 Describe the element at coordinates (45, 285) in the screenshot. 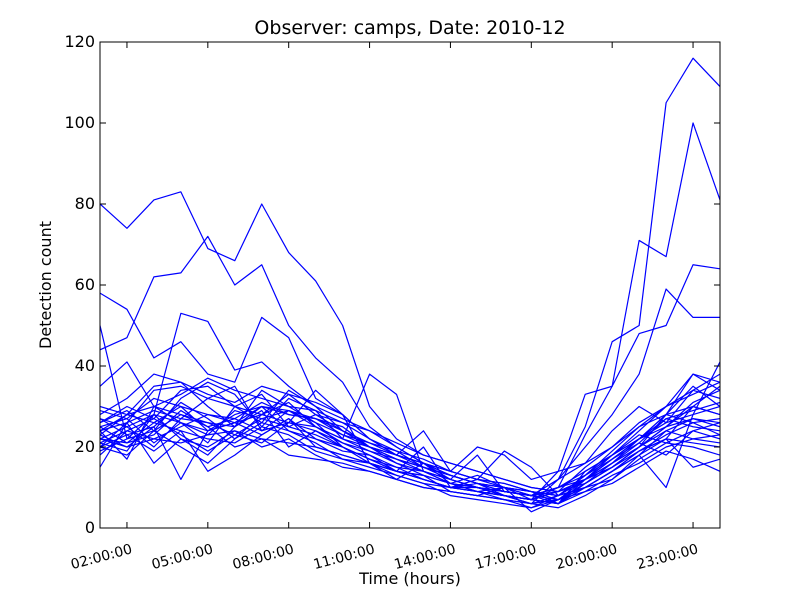

I see `y-axis-label: Detection count` at that location.